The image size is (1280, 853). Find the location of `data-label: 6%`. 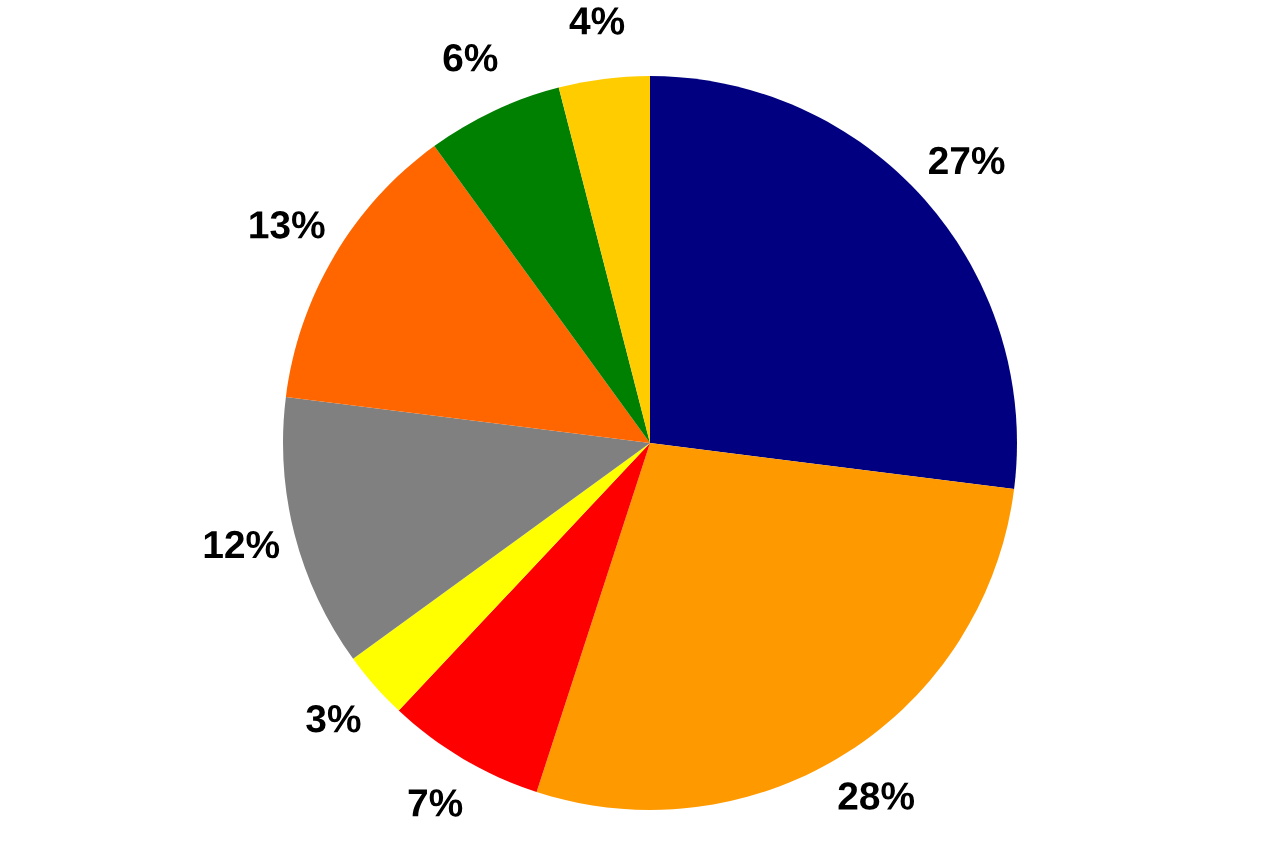

data-label: 6% is located at coordinates (470, 58).